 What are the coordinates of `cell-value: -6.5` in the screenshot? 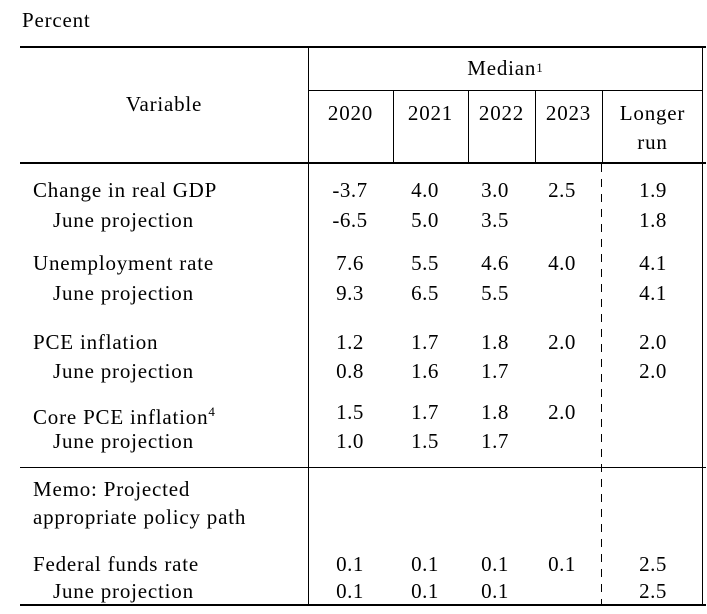 It's located at (350, 220).